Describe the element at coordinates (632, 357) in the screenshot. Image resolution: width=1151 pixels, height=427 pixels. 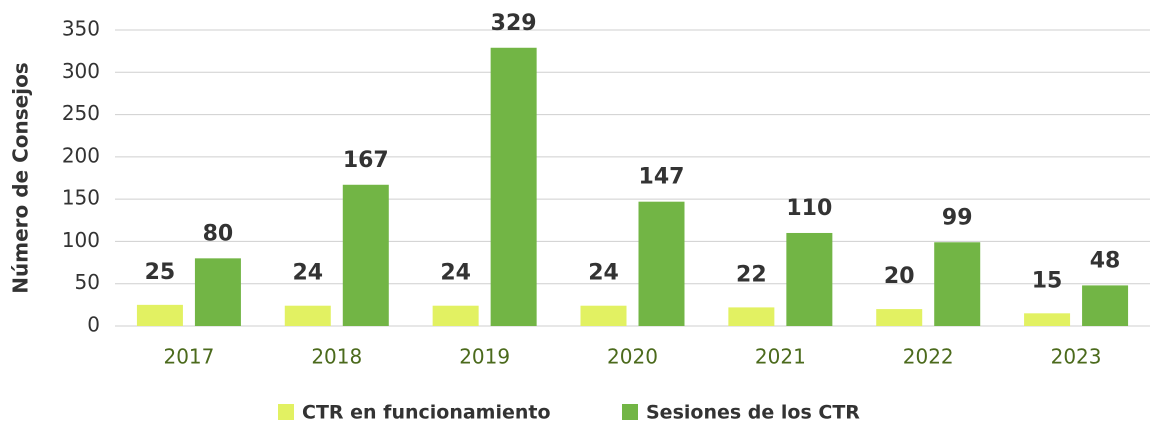
I see `x-tick-label: 2020` at that location.